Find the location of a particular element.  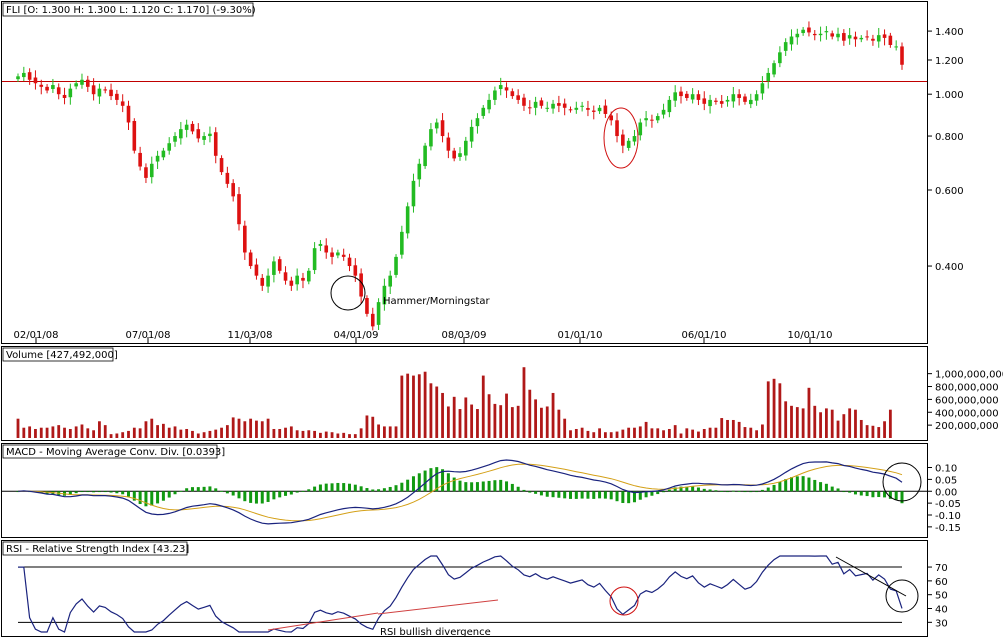

volume-y-tick-label: 800,000,000 is located at coordinates (967, 388).